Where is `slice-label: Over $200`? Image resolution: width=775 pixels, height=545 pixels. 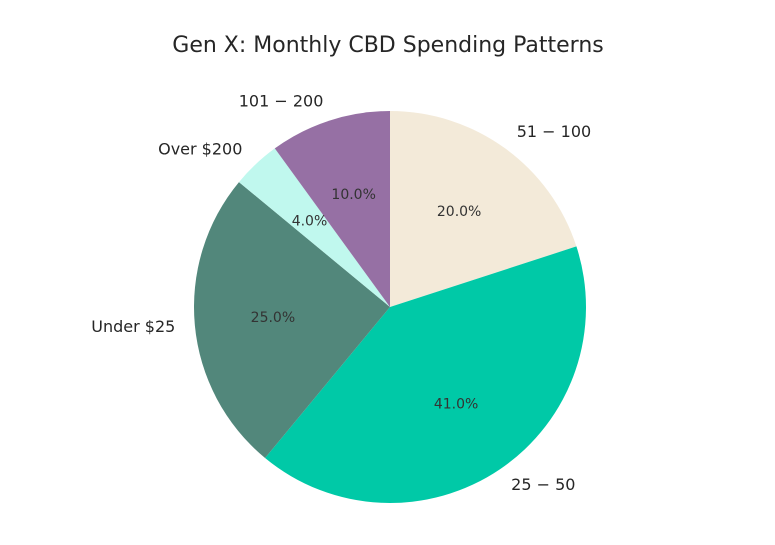 slice-label: Over $200 is located at coordinates (200, 148).